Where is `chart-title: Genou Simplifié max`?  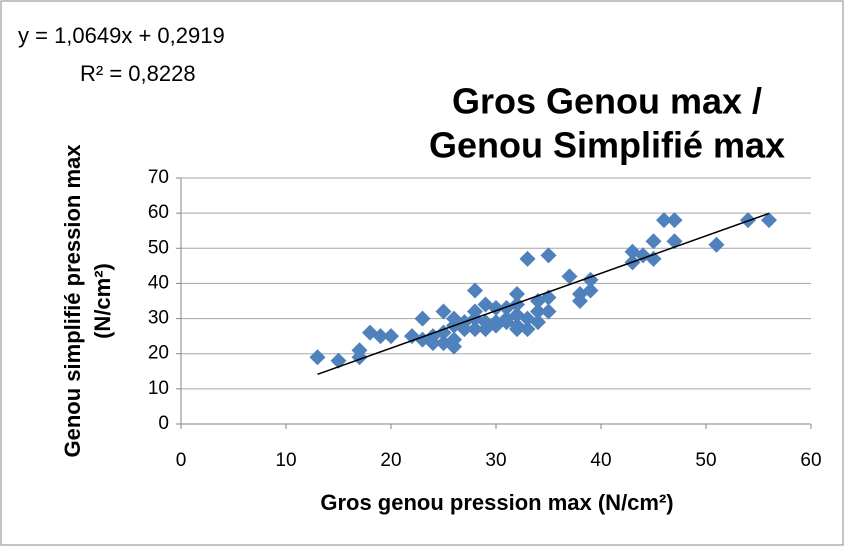 chart-title: Genou Simplifié max is located at coordinates (607, 145).